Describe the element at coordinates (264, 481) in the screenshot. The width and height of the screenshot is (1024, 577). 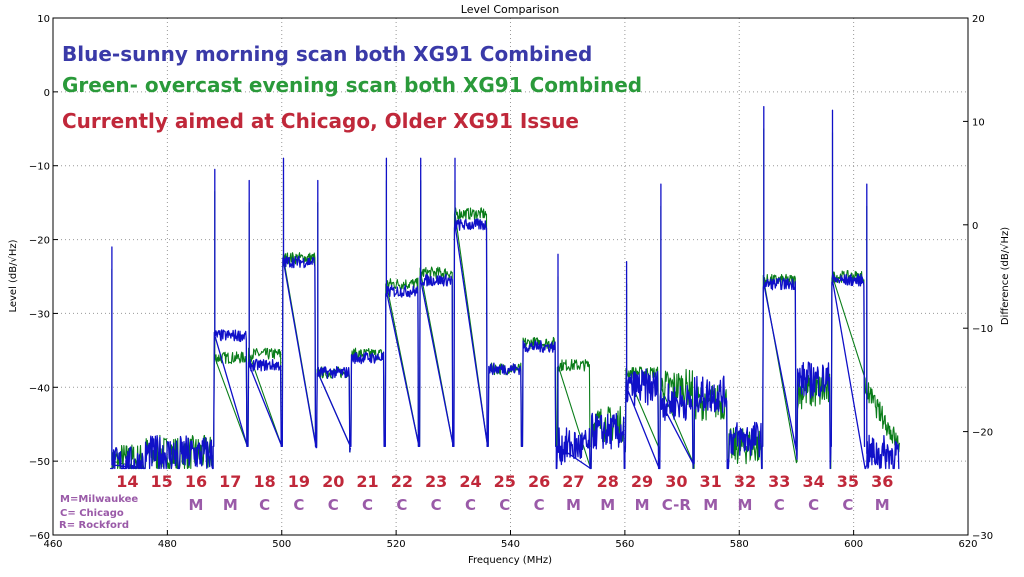
I see `channel-number-label: 18` at that location.